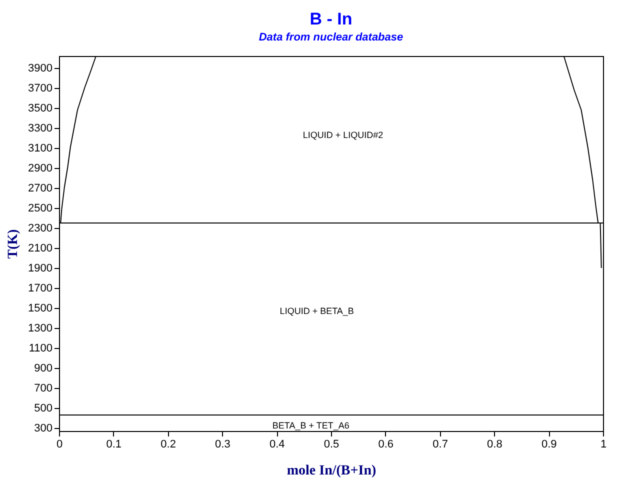 This screenshot has height=504, width=640. What do you see at coordinates (331, 38) in the screenshot?
I see `chart-subtitle: Data from nuclear database` at bounding box center [331, 38].